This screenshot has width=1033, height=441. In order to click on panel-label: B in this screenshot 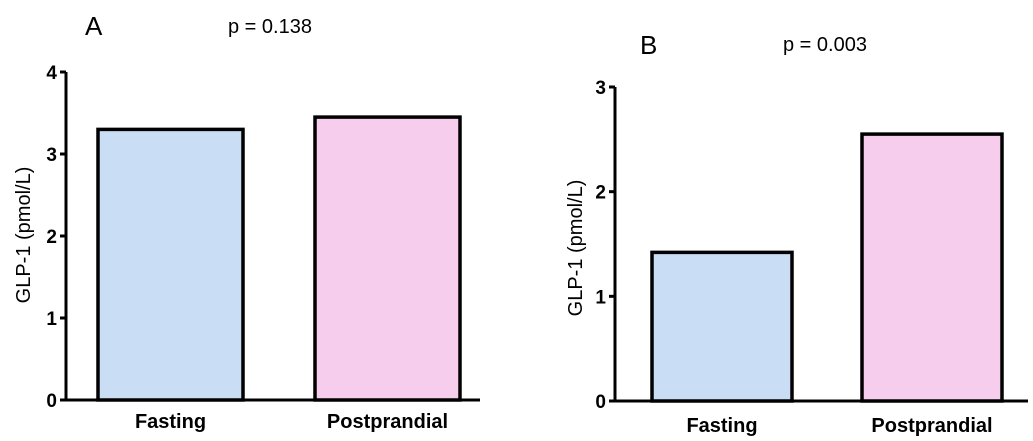, I will do `click(648, 45)`.